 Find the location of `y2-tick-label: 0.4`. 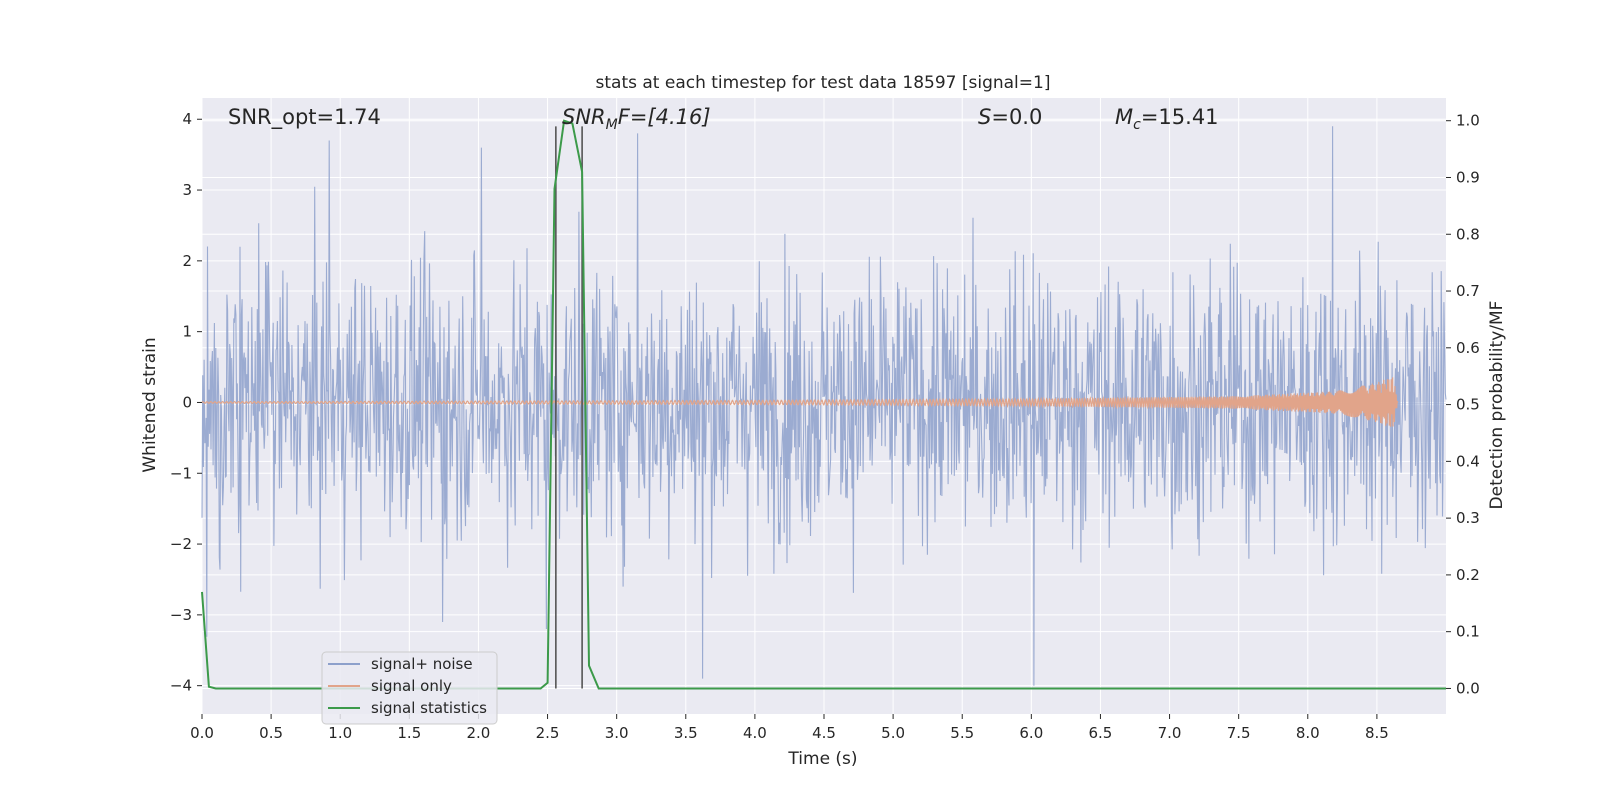

y2-tick-label: 0.4 is located at coordinates (1468, 461).